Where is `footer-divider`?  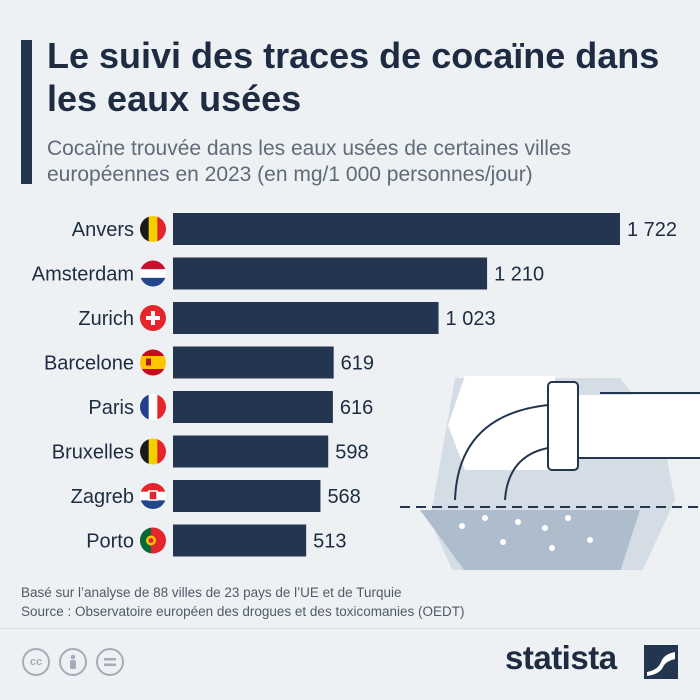
footer-divider is located at coordinates (350, 628).